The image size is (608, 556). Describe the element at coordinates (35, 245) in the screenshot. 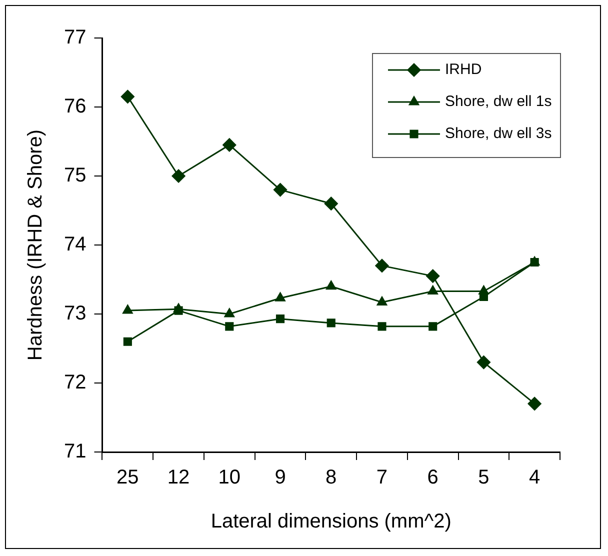

I see `y-axis-title: Hardness (IRHD & Shore)` at that location.